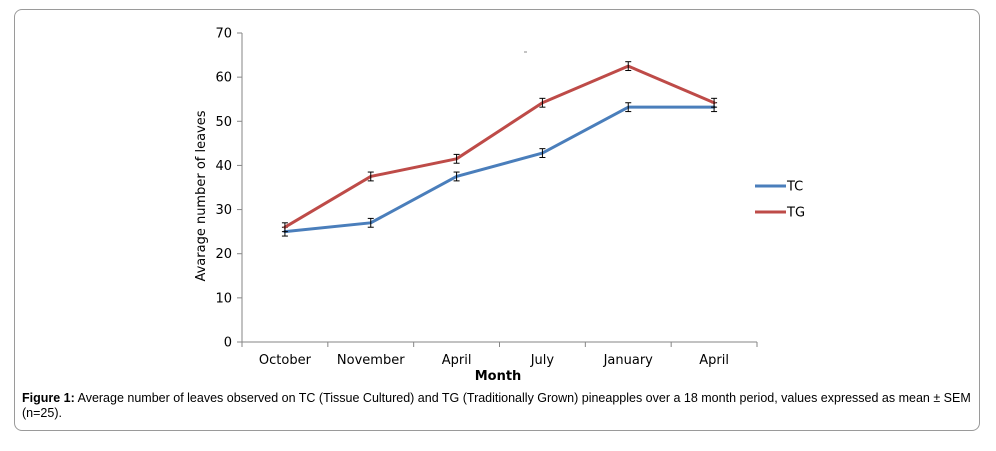 This screenshot has width=996, height=451. What do you see at coordinates (628, 360) in the screenshot?
I see `x-tick-label: January` at bounding box center [628, 360].